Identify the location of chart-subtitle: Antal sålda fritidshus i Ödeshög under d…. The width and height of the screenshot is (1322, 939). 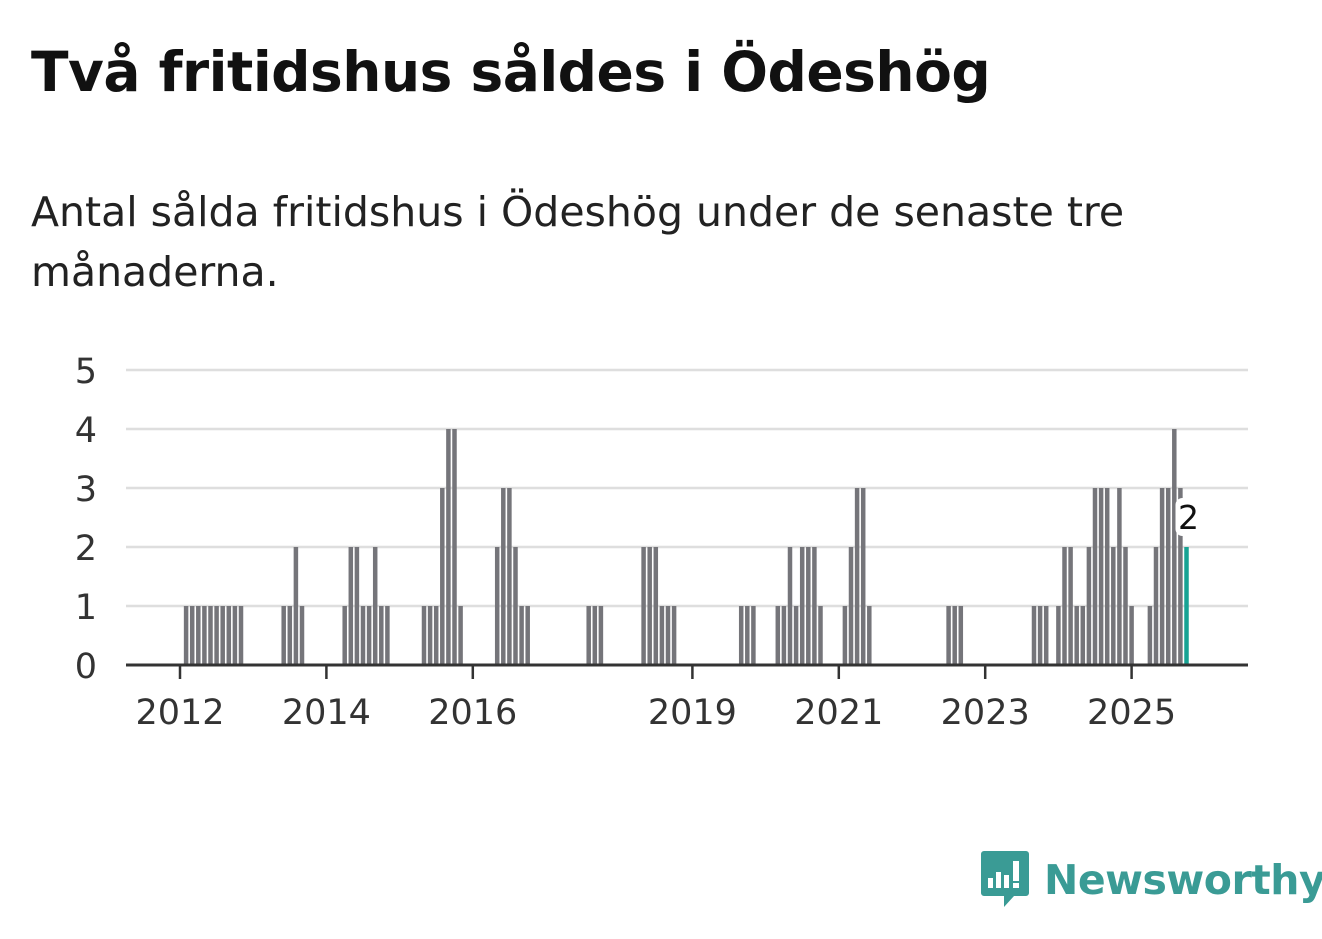
(578, 242).